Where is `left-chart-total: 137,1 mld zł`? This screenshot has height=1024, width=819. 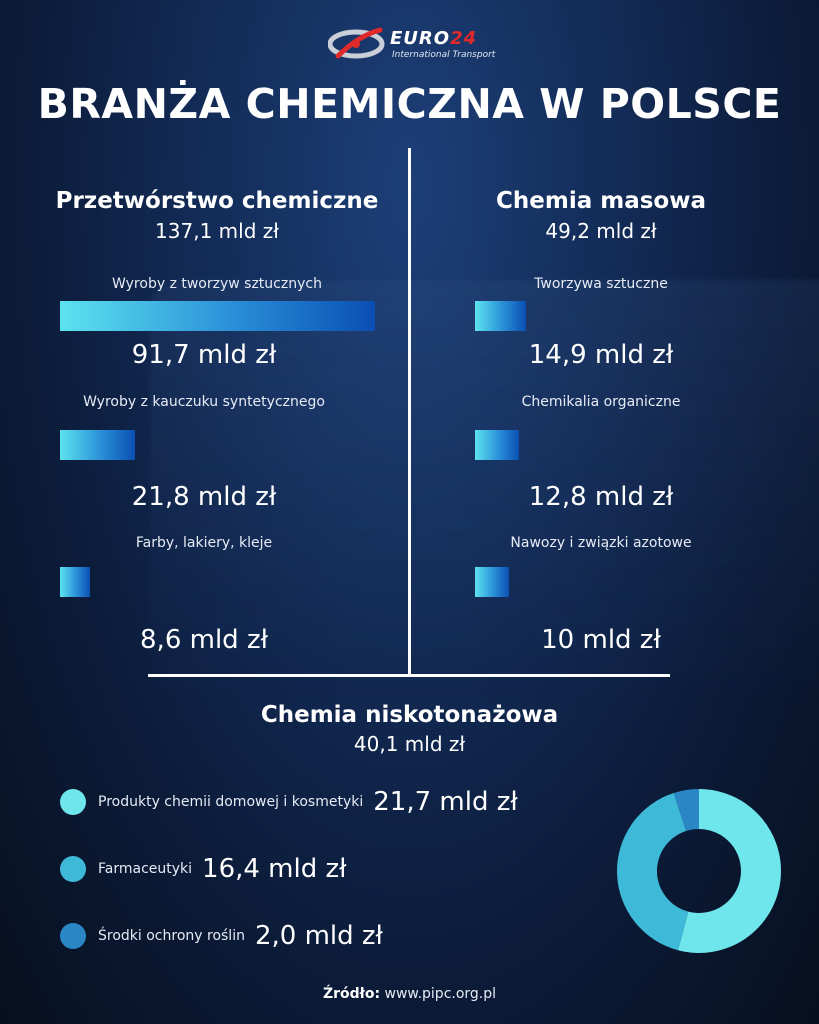
left-chart-total: 137,1 mld zł is located at coordinates (217, 231).